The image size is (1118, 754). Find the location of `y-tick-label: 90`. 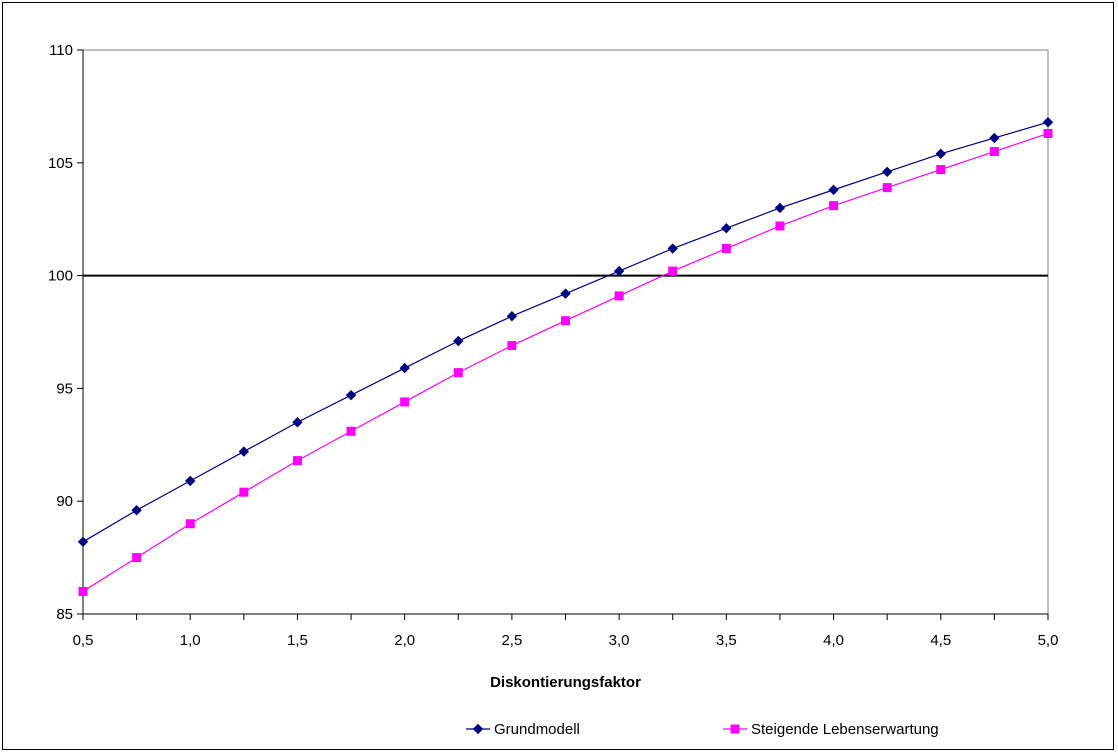

y-tick-label: 90 is located at coordinates (64, 501).